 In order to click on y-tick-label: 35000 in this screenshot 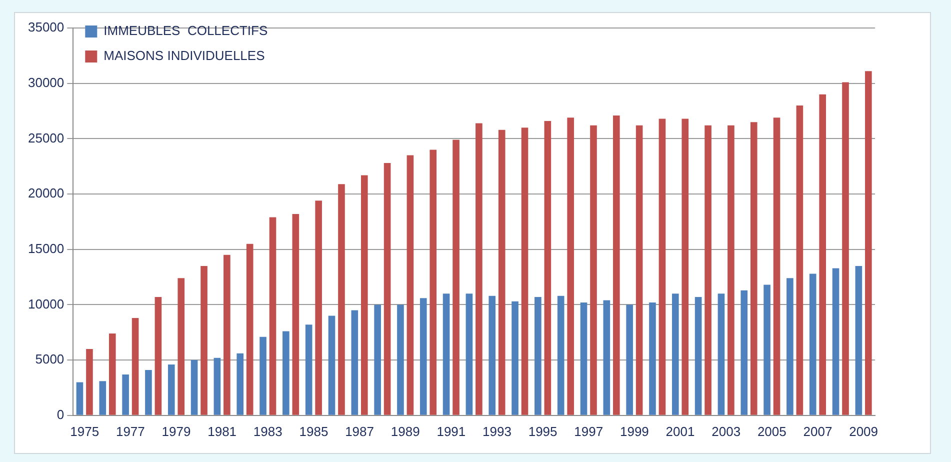, I will do `click(46, 27)`.